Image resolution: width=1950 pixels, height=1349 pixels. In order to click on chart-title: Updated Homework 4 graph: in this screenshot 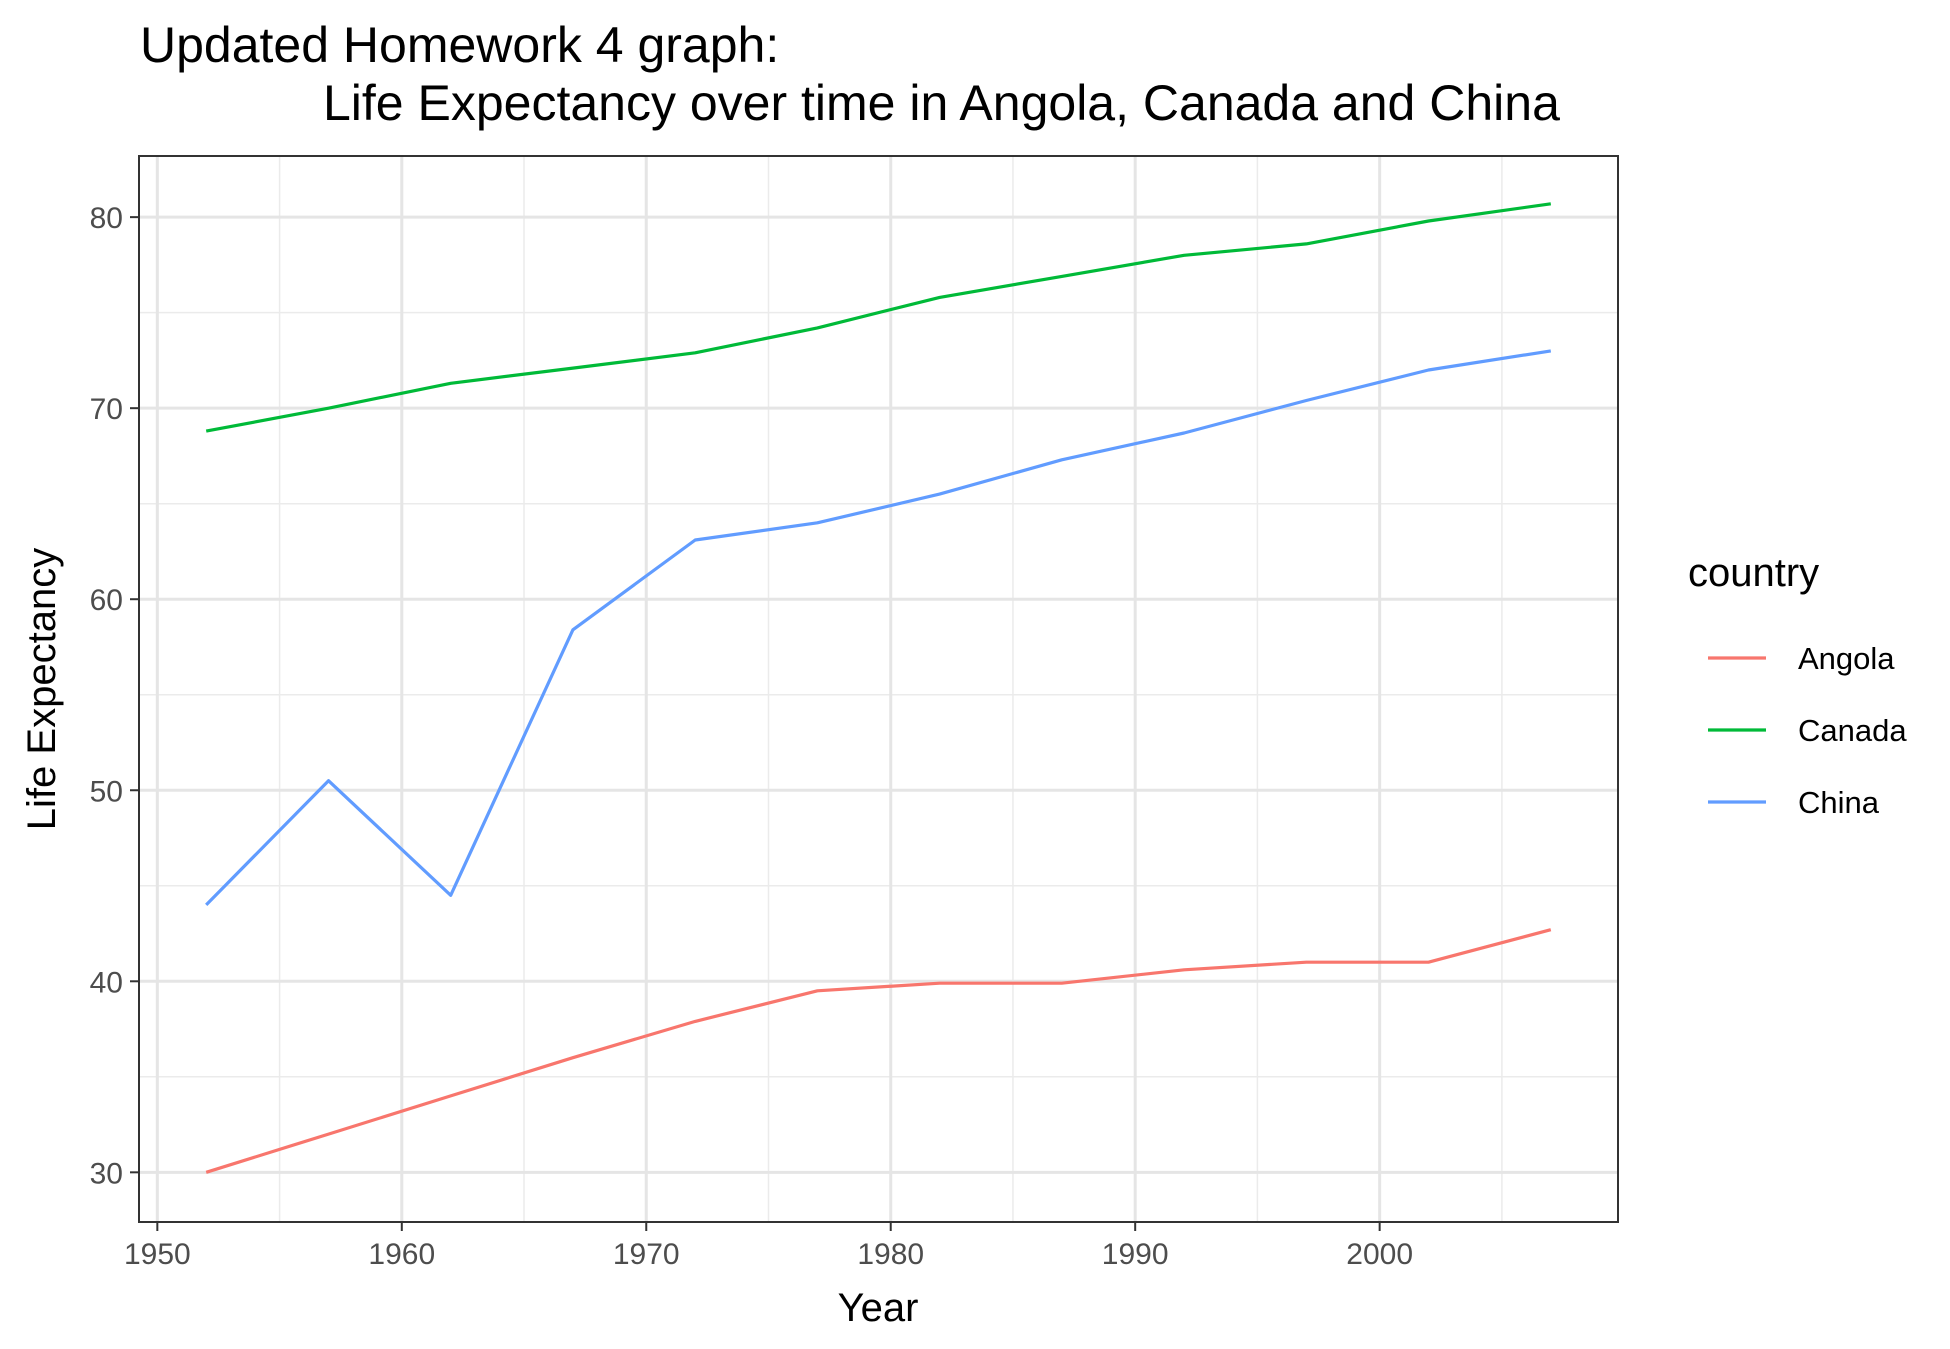, I will do `click(459, 45)`.